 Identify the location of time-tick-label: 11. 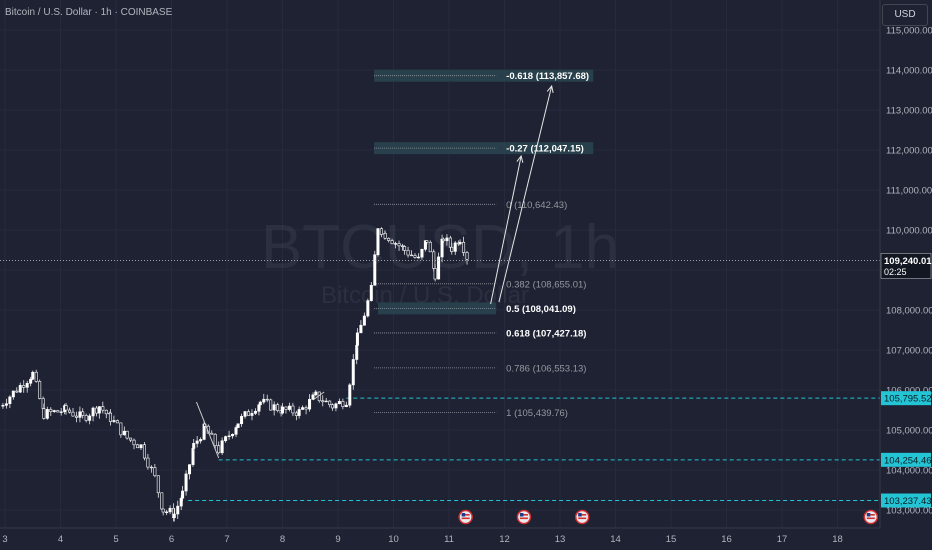
(449, 539).